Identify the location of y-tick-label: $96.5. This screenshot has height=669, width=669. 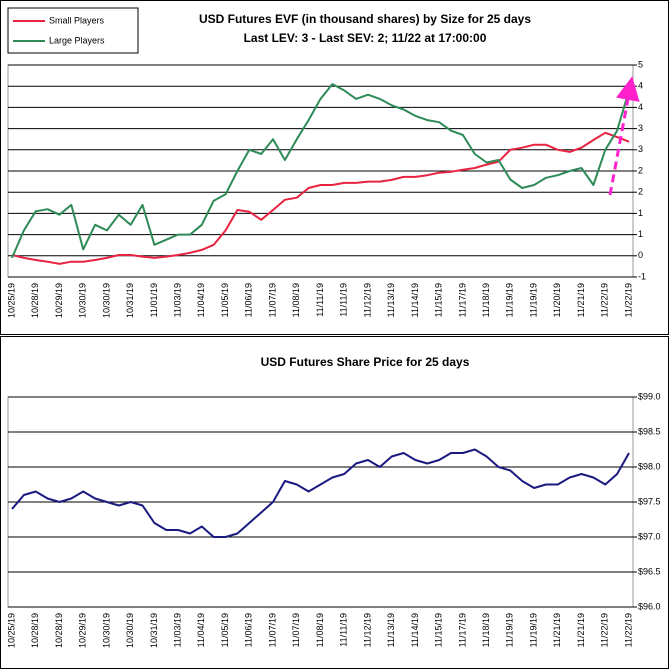
(649, 571).